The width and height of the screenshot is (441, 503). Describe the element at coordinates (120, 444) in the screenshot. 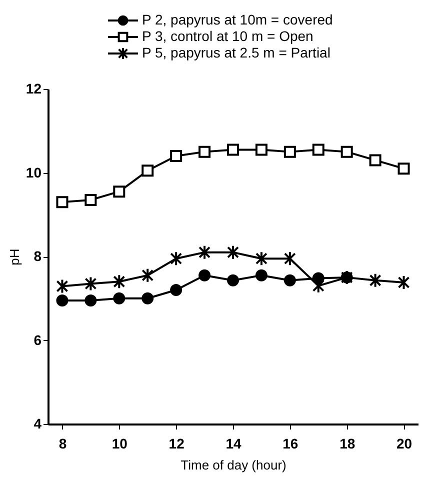

I see `x-tick-label: 10` at that location.